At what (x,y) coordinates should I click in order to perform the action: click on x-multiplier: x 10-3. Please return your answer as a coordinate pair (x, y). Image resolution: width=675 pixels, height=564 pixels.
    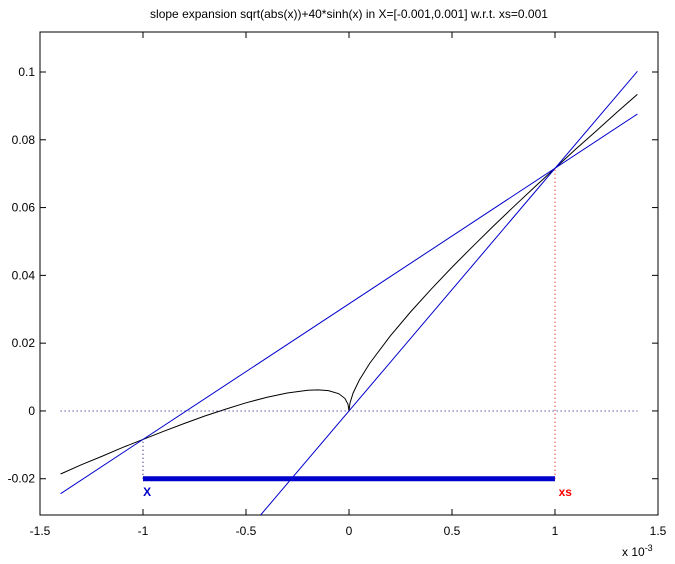
    Looking at the image, I should click on (637, 551).